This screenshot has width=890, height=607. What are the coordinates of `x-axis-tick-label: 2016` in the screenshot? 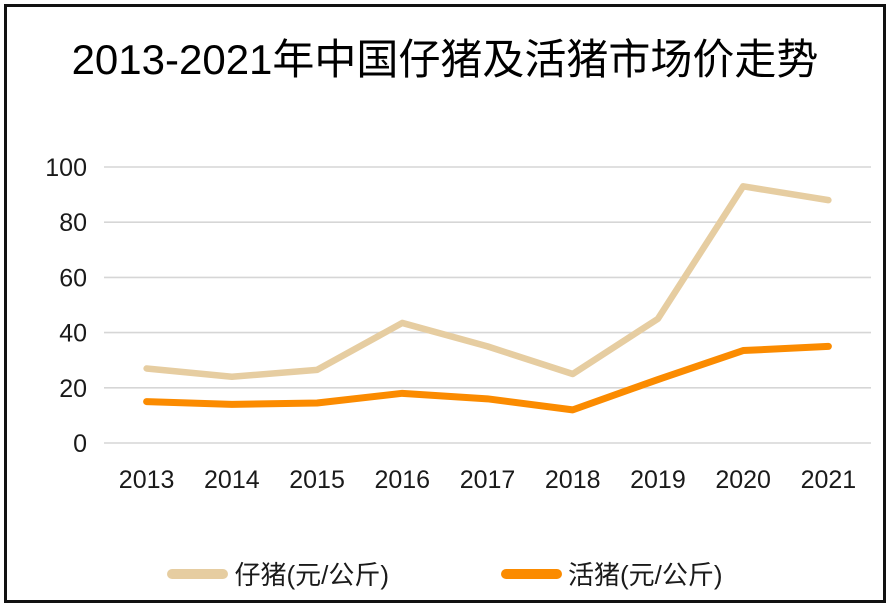 It's located at (402, 480).